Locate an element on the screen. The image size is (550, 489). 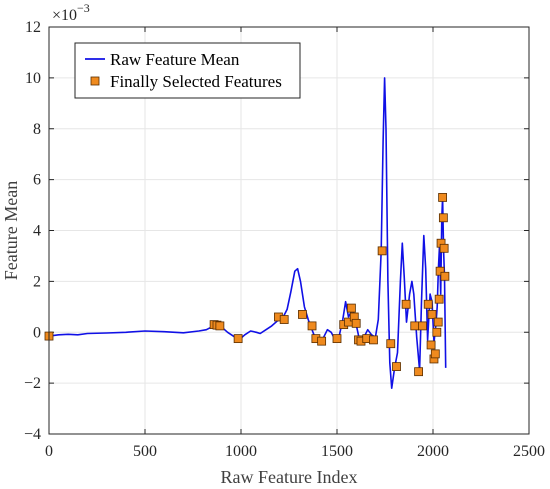
x-axis-label: Raw Feature Index is located at coordinates (289, 477).